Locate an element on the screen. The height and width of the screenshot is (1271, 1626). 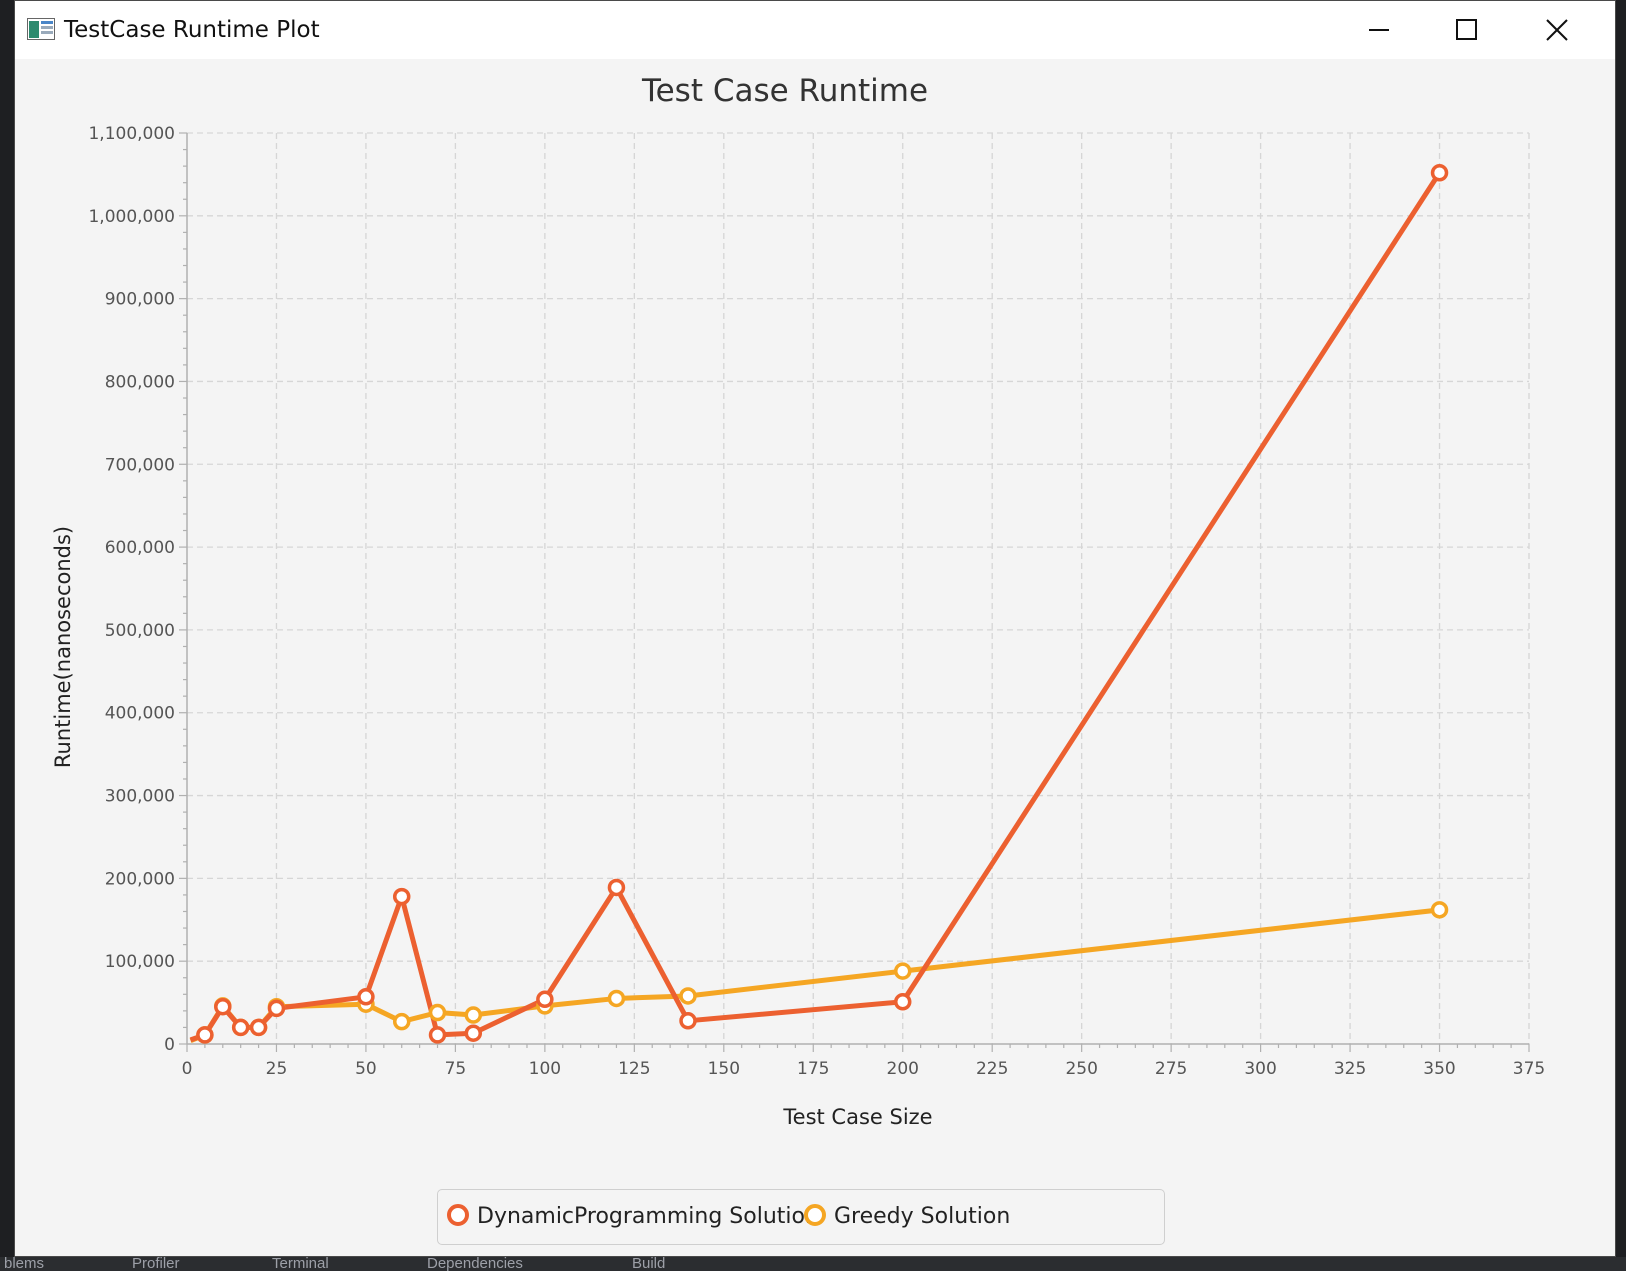
background-ide-left-edge is located at coordinates (7, 635).